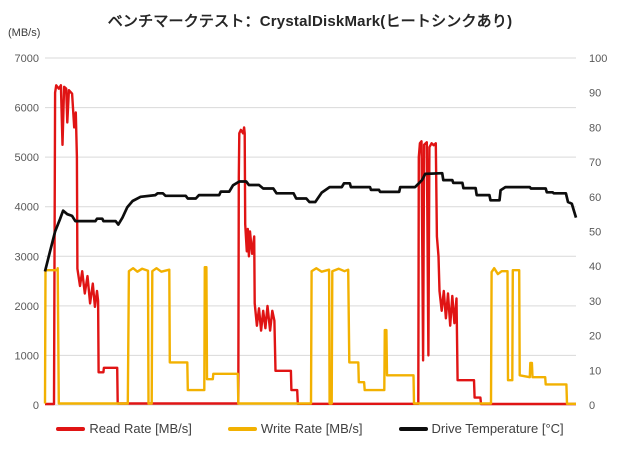 The image size is (620, 454). What do you see at coordinates (27, 356) in the screenshot?
I see `y-left-tick-label: 1000` at bounding box center [27, 356].